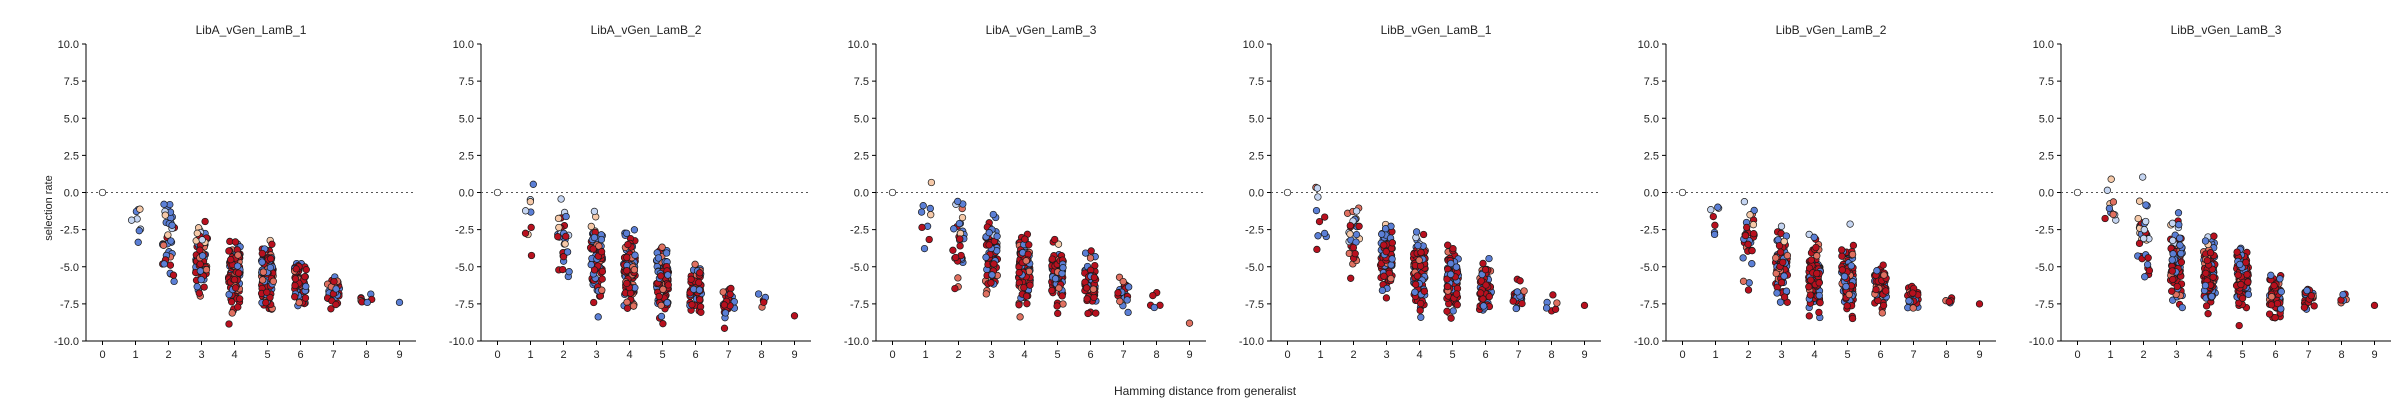  I want to click on x-tick-label: 6, so click(695, 355).